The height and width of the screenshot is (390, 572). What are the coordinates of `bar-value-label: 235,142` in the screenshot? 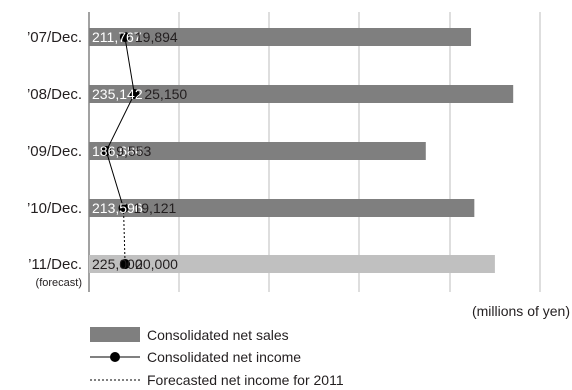 It's located at (117, 94).